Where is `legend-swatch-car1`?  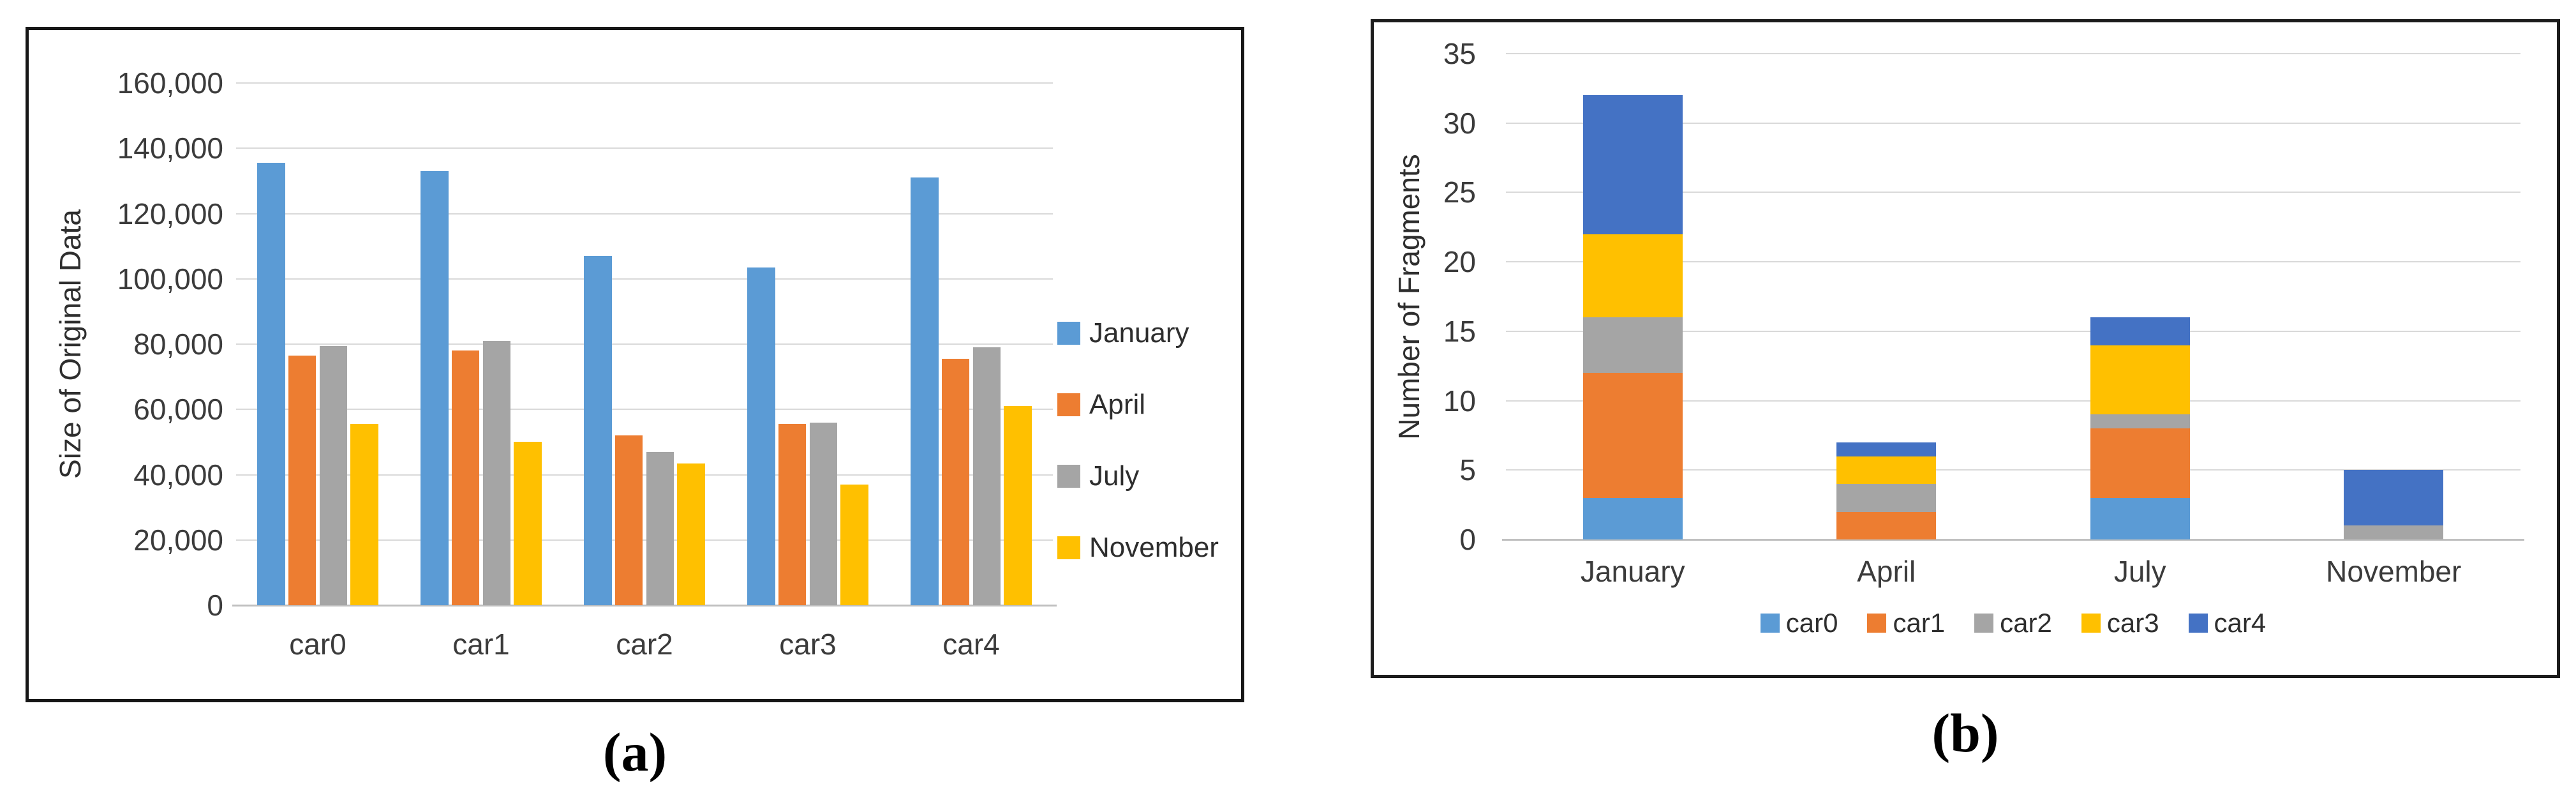
legend-swatch-car1 is located at coordinates (1877, 623).